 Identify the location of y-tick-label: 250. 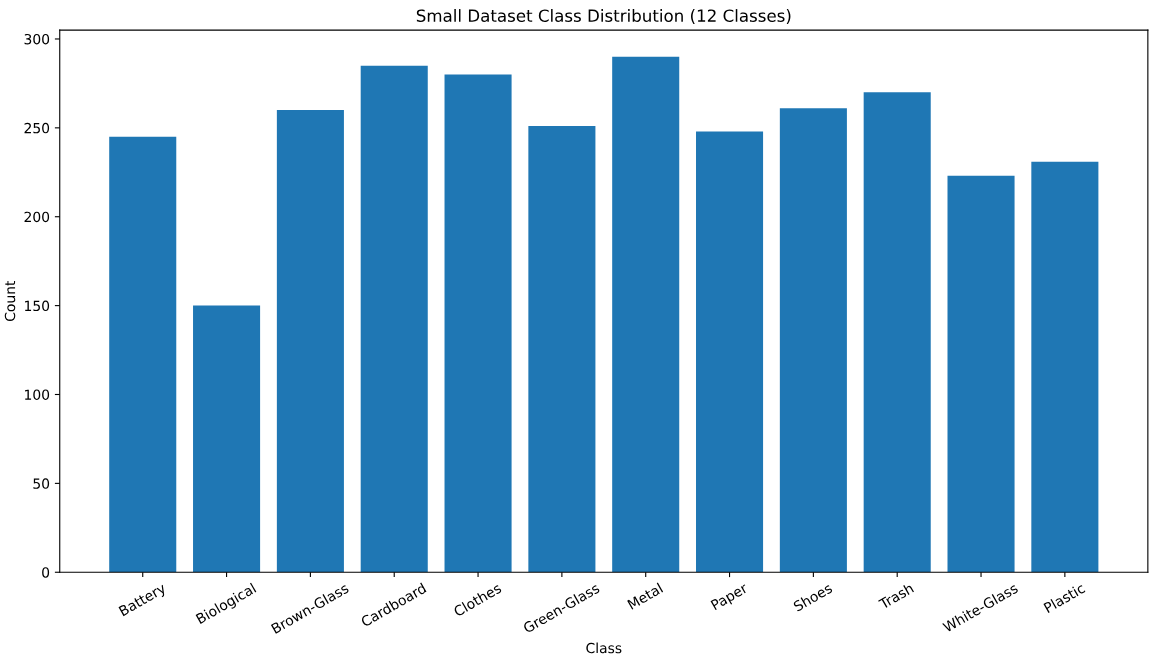
(37, 128).